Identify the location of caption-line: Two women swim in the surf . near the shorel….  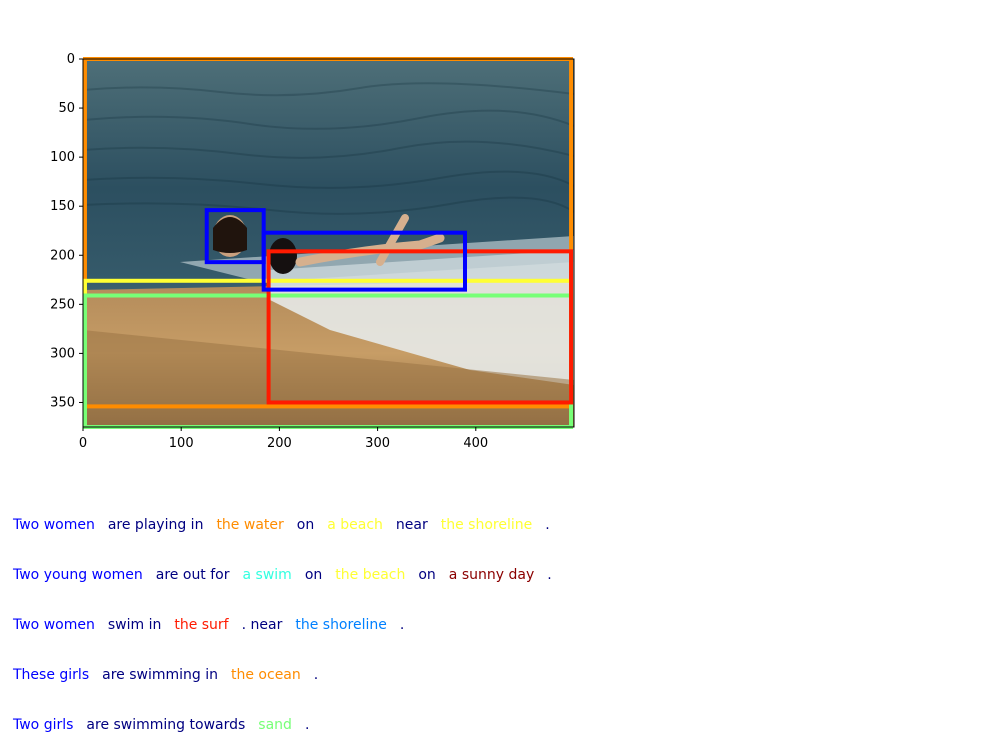
(208, 625).